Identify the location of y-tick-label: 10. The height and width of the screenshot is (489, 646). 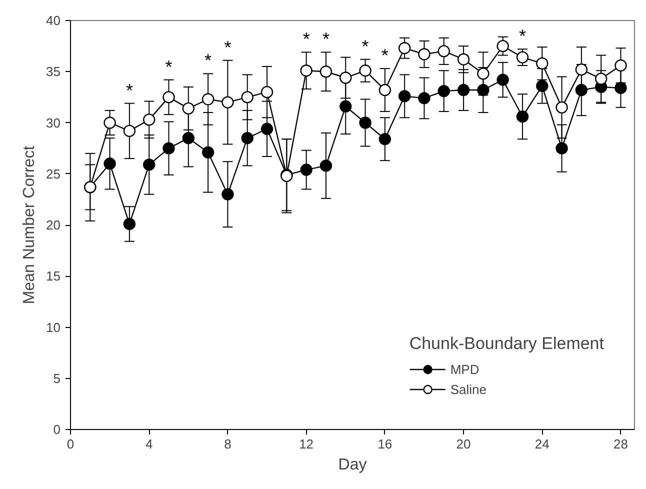
(53, 327).